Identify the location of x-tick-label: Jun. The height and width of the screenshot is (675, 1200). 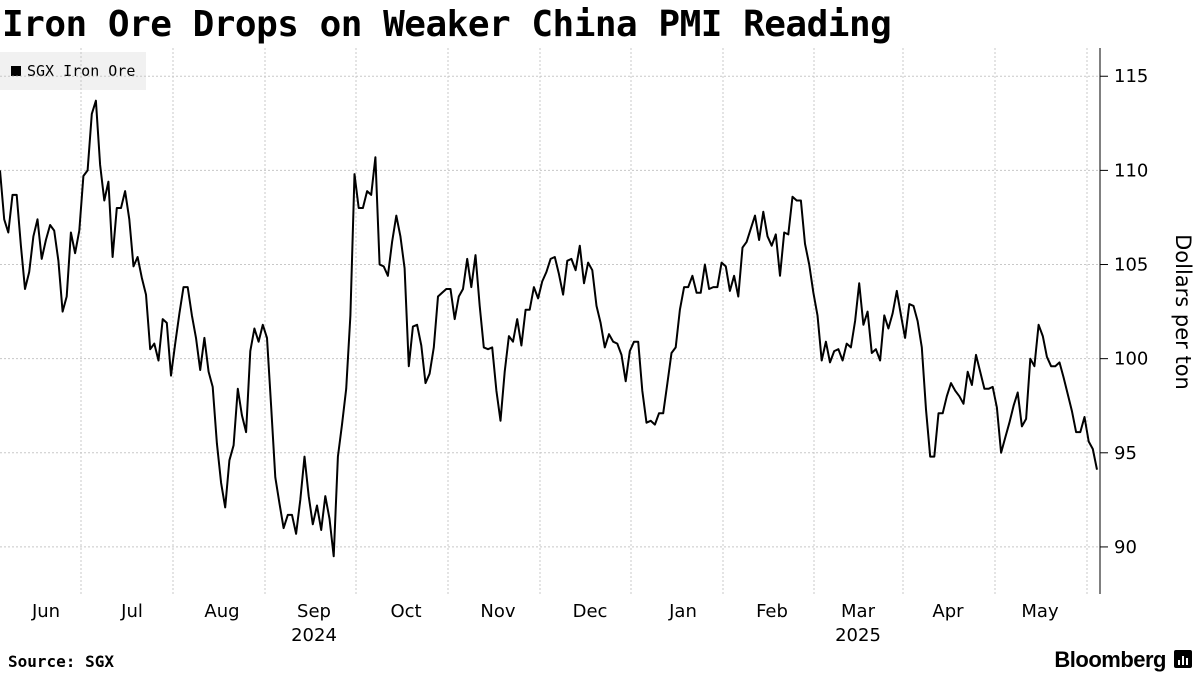
(45, 611).